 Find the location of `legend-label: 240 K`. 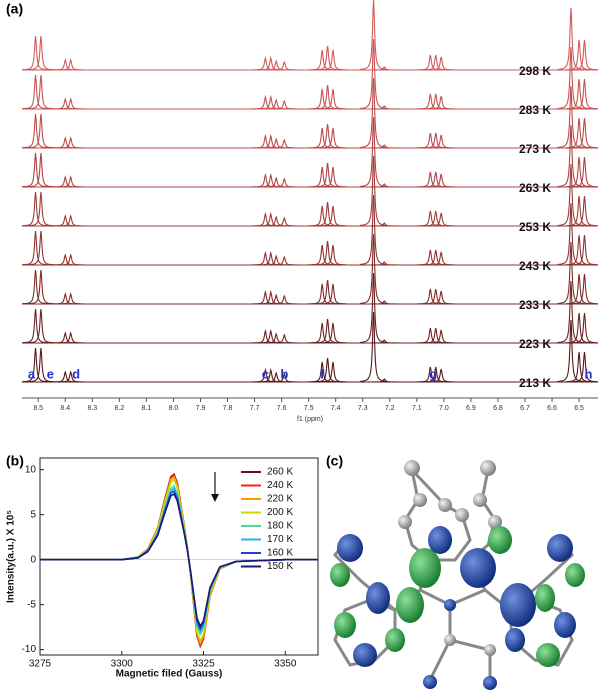

legend-label: 240 K is located at coordinates (280, 485).